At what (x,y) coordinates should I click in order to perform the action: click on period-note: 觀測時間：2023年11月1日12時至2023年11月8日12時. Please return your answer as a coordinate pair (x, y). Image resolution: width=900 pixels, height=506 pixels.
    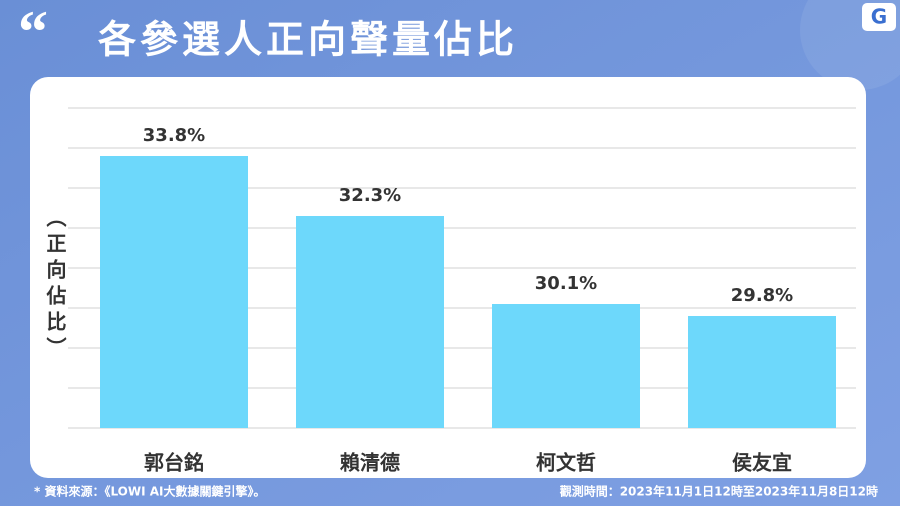
    Looking at the image, I should click on (719, 491).